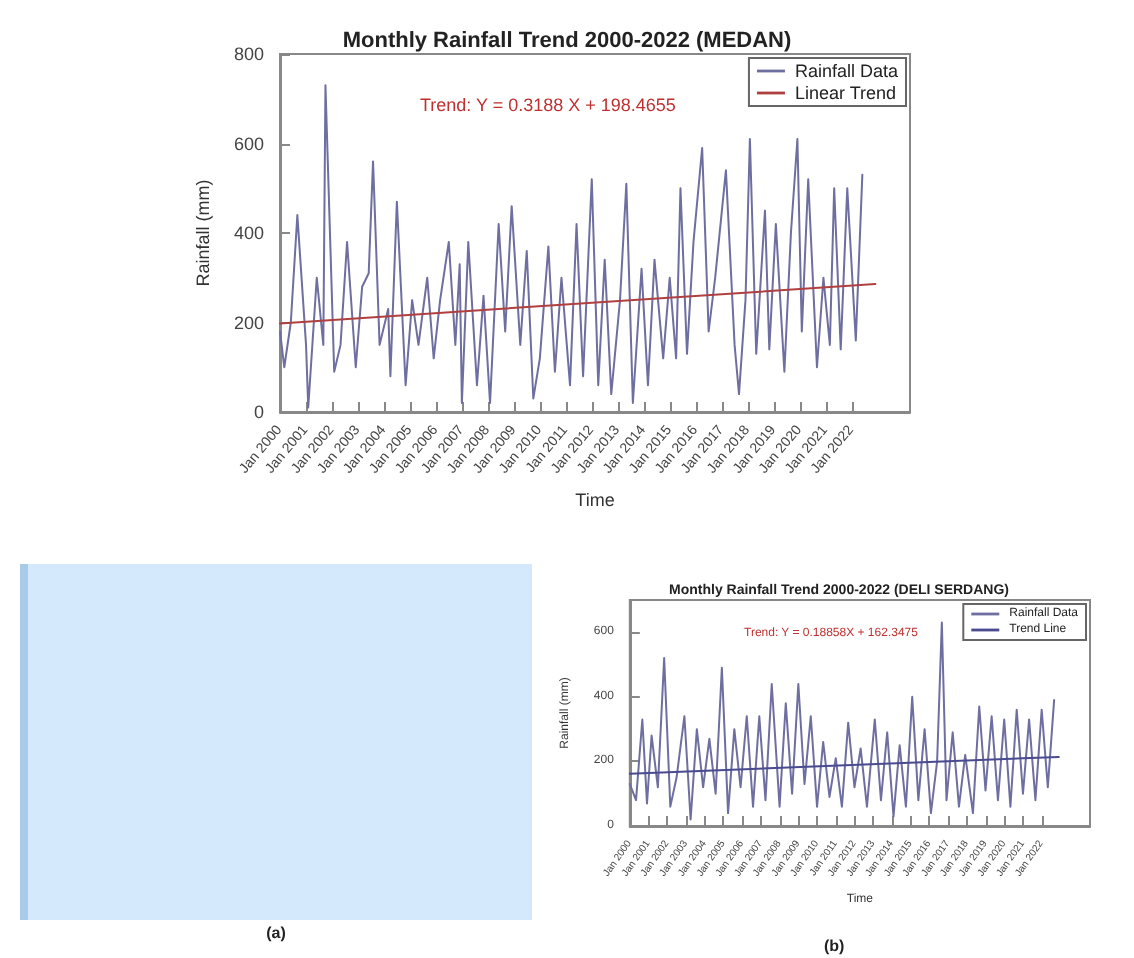 This screenshot has width=1134, height=958. What do you see at coordinates (248, 233) in the screenshot?
I see `y-tick-label: 400` at bounding box center [248, 233].